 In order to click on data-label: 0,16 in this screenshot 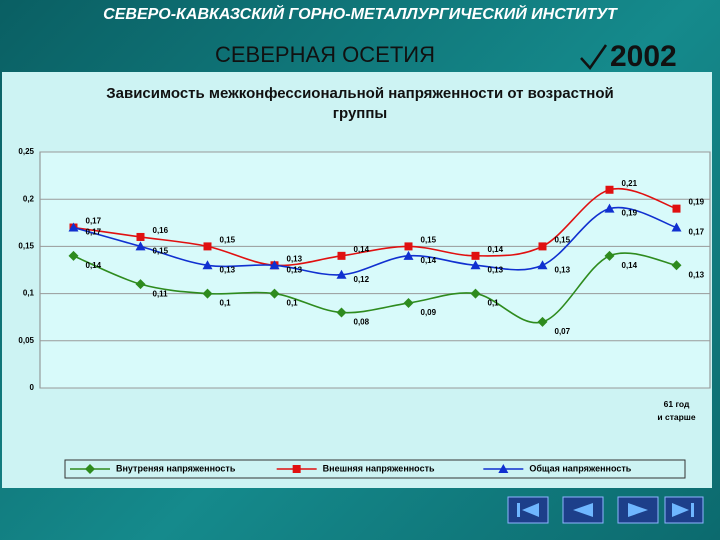, I will do `click(161, 230)`.